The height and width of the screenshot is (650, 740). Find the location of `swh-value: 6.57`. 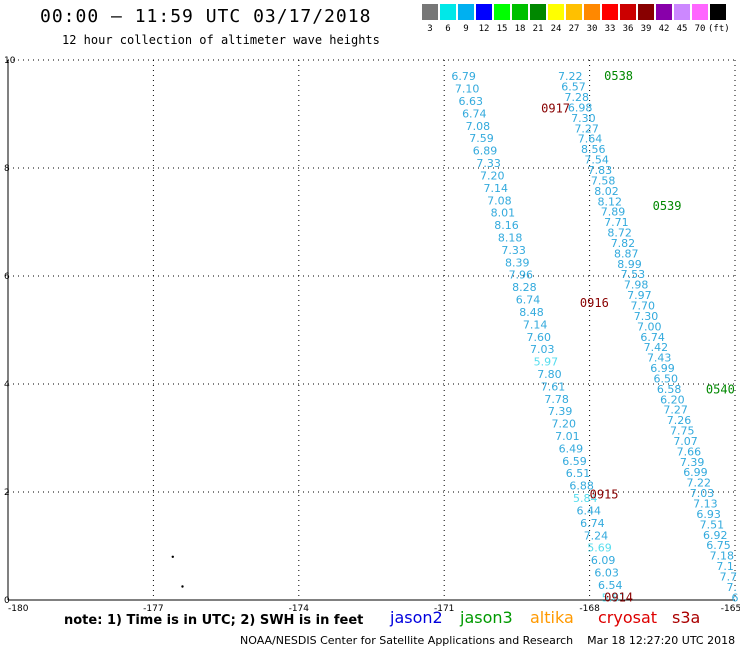

swh-value: 6.57 is located at coordinates (573, 87).